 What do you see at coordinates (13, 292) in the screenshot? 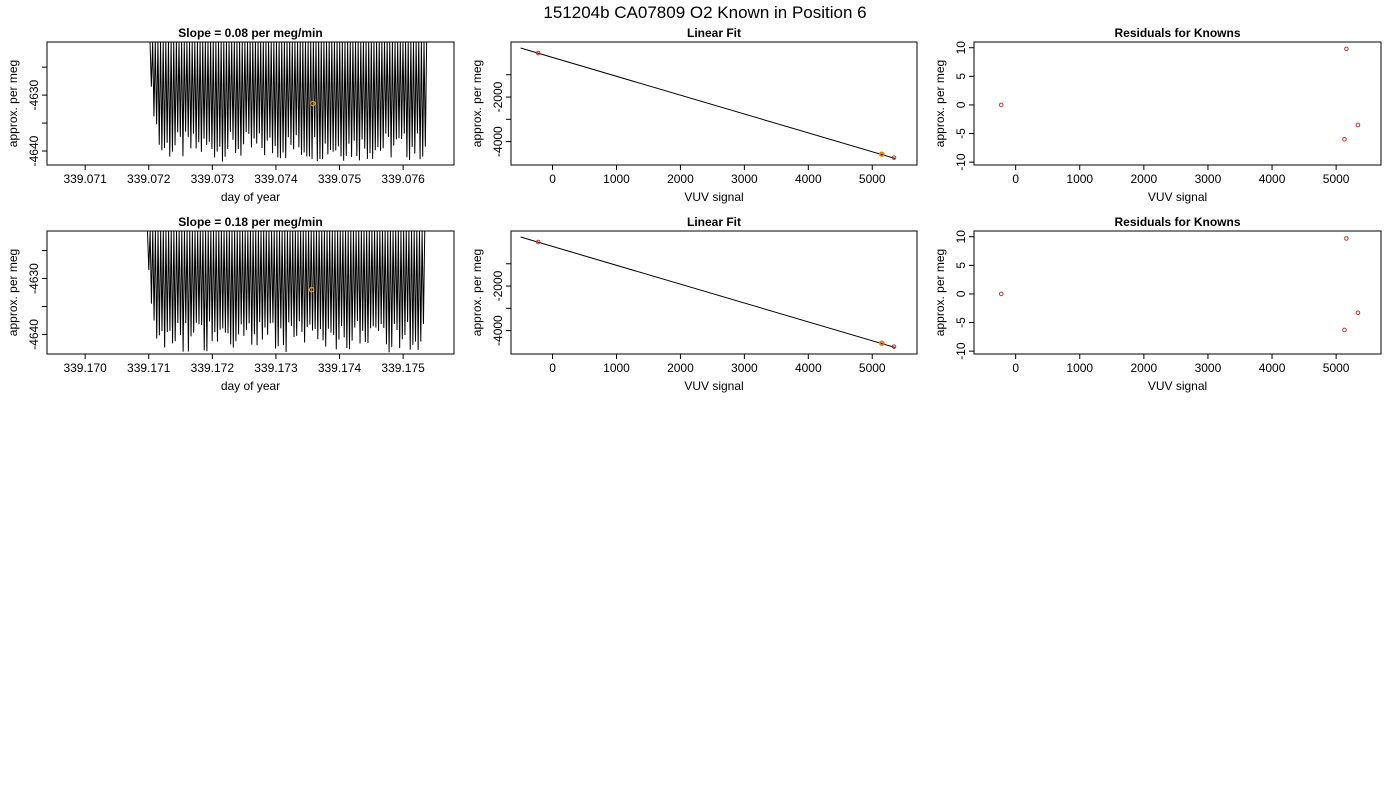
I see `timeseries-2-ylabel: approx. per meg` at bounding box center [13, 292].